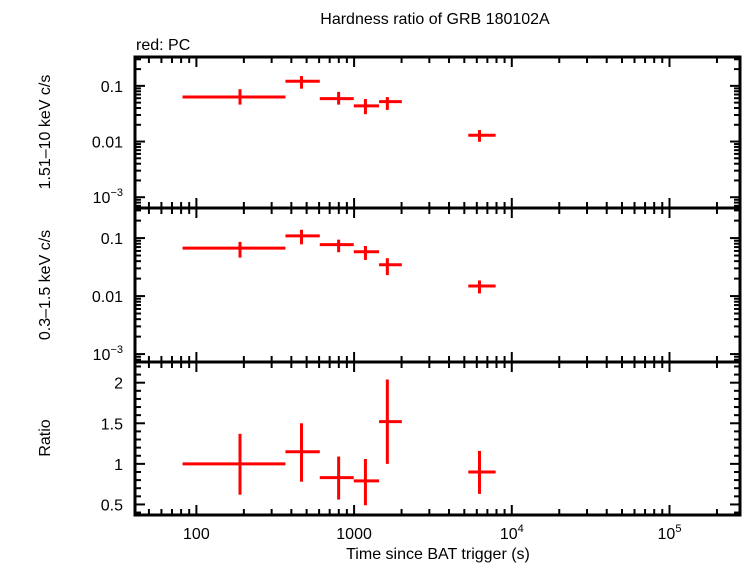 This screenshot has height=566, width=742. I want to click on x-tick-label: 10⁵, so click(670, 533).